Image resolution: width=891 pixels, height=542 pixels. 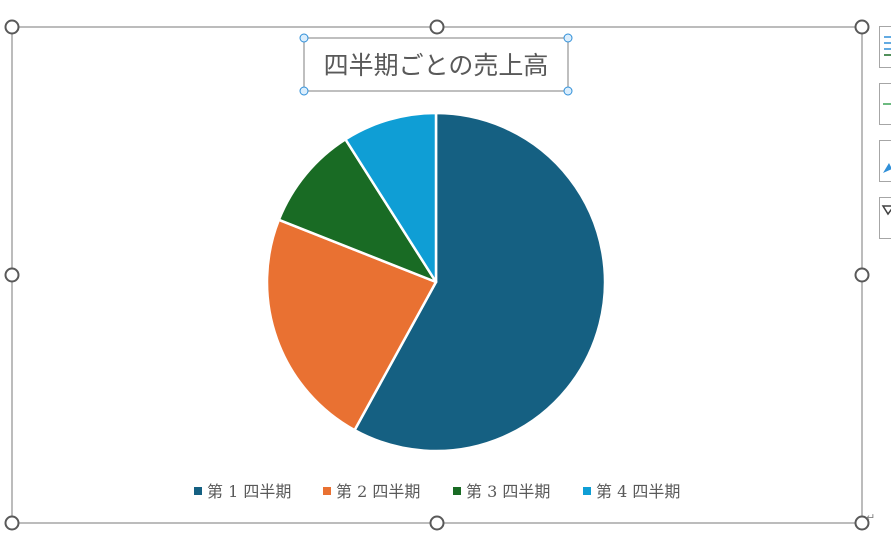 What do you see at coordinates (887, 46) in the screenshot?
I see `chart-elements-icon` at bounding box center [887, 46].